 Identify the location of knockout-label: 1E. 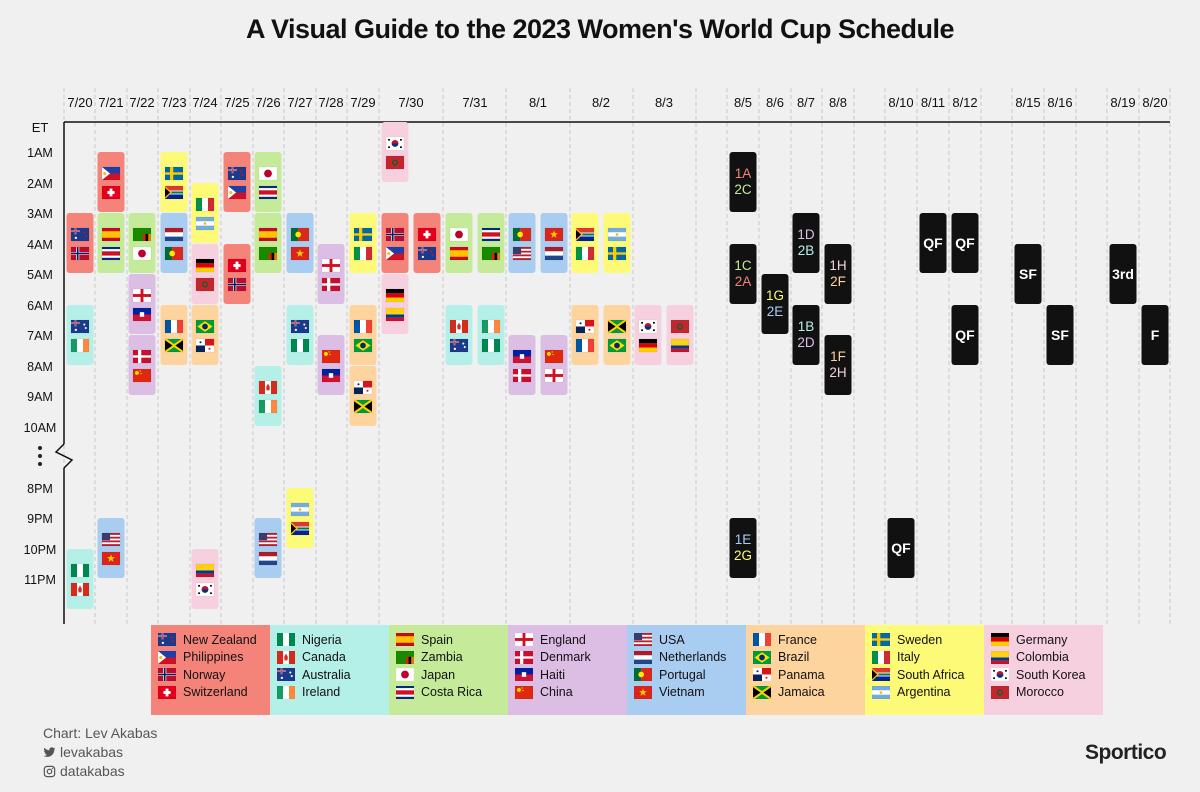
(743, 539).